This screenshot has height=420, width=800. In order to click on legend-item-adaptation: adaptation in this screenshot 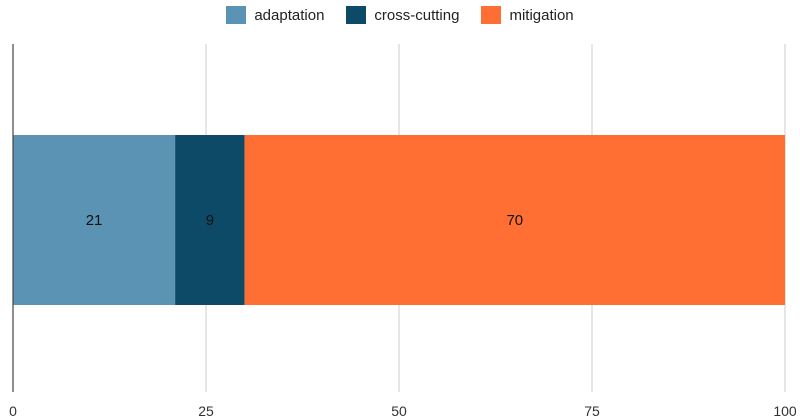, I will do `click(275, 15)`.